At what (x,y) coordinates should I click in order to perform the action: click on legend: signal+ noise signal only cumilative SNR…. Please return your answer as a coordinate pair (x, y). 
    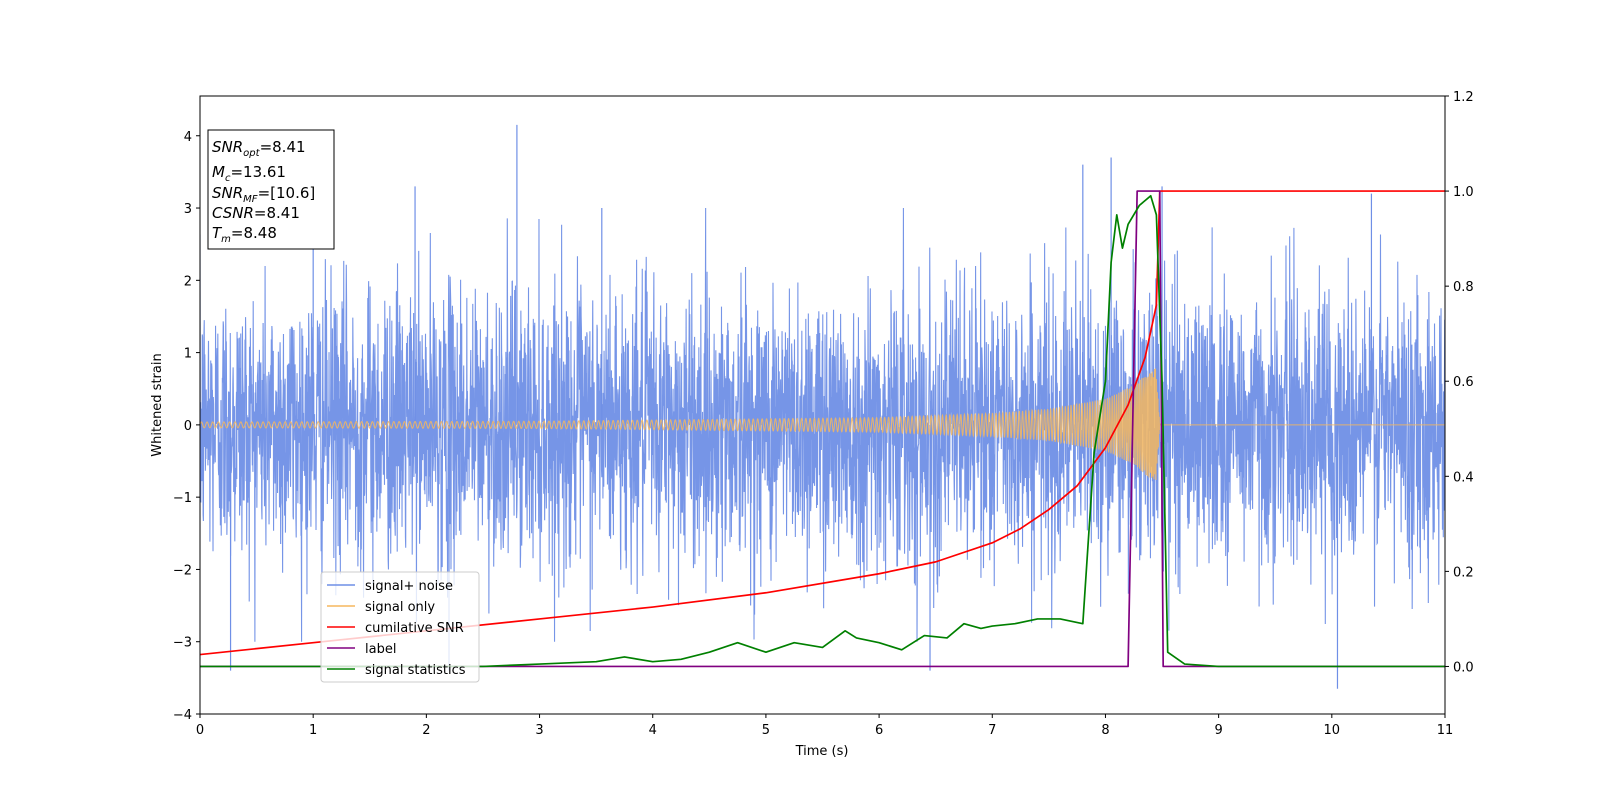
    Looking at the image, I should click on (400, 627).